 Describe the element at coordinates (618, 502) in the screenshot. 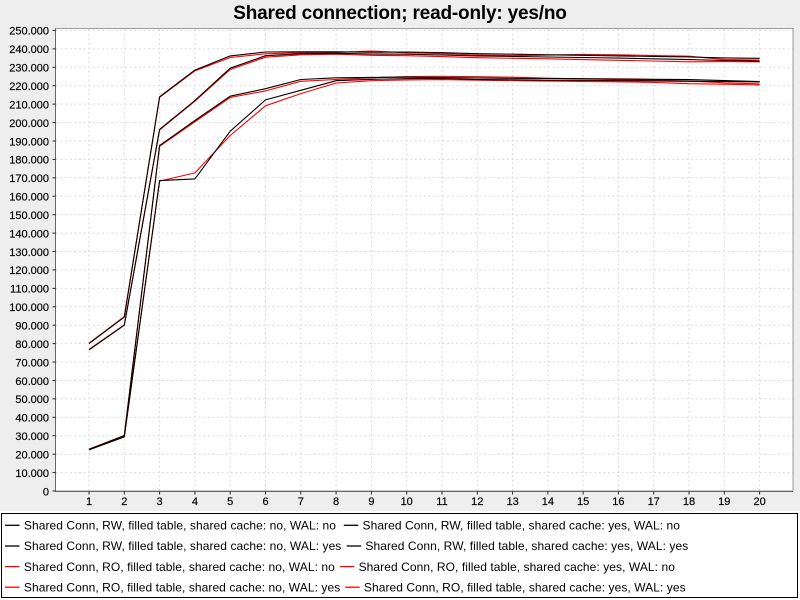

I see `svg-text: 16` at that location.